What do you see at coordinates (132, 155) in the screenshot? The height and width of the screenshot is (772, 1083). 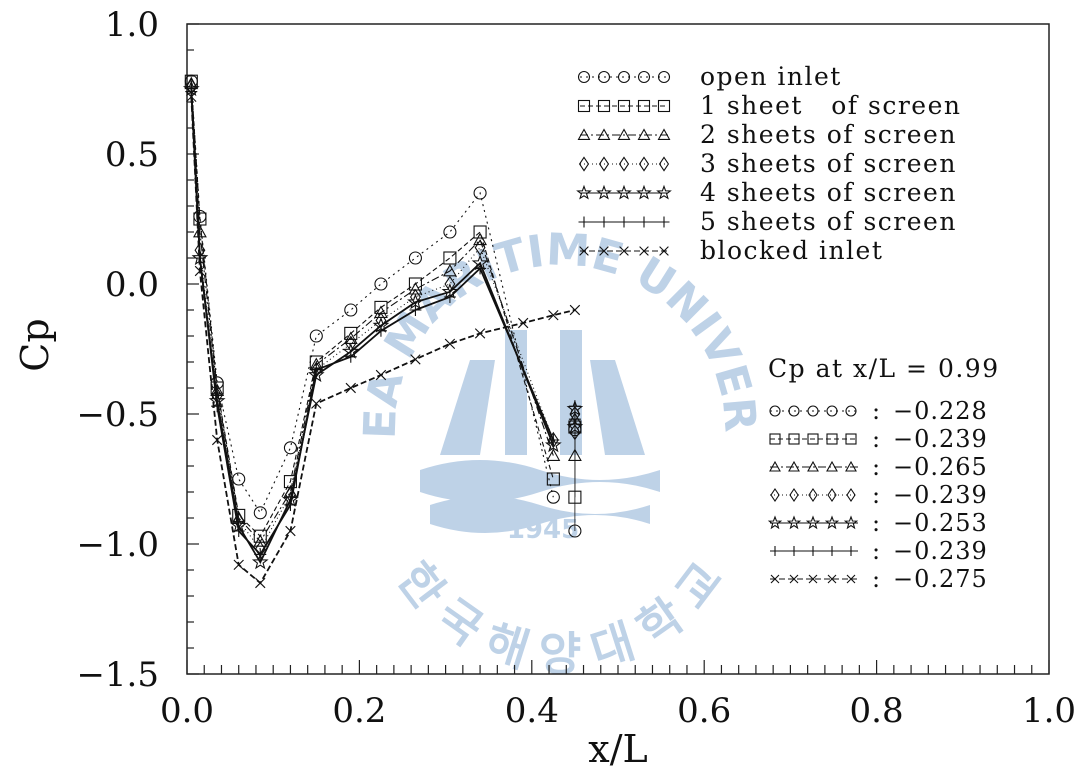 I see `y-tick-label: 0.5` at bounding box center [132, 155].